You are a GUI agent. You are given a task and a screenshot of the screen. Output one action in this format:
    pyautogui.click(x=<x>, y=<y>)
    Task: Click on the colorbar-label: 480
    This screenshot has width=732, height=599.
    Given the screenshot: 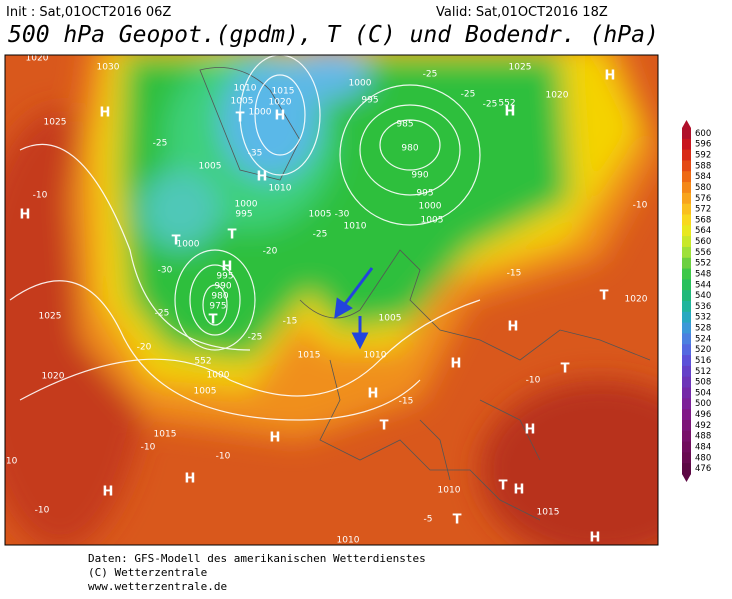 What is the action you would take?
    pyautogui.click(x=703, y=458)
    